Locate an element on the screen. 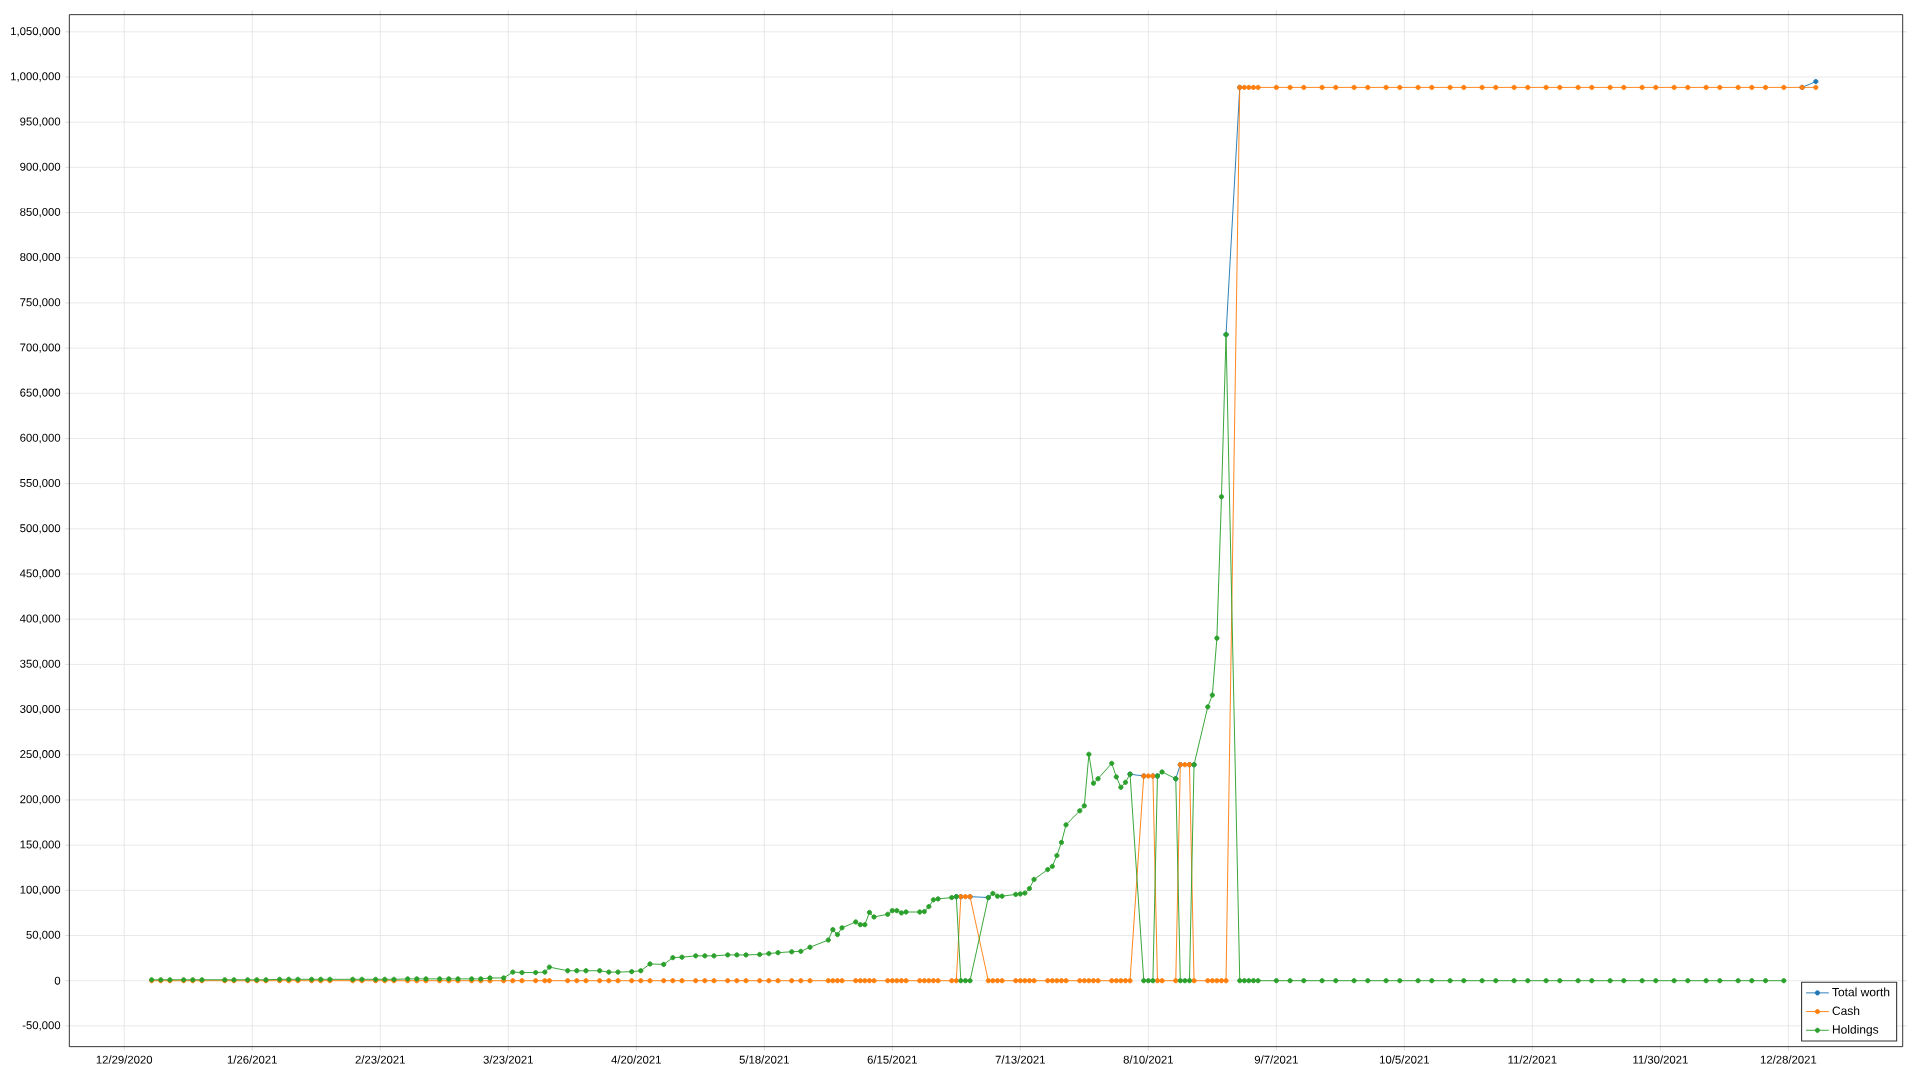 This screenshot has height=1080, width=1920. x-tick-label: 8/10/2021 is located at coordinates (1148, 1059).